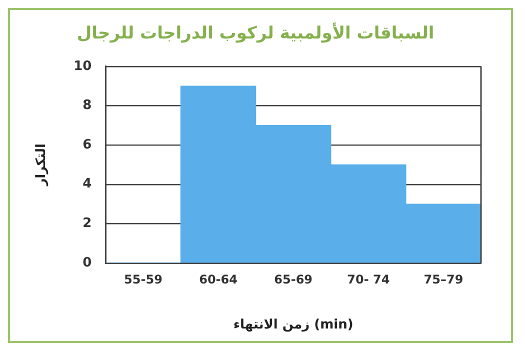 The height and width of the screenshot is (355, 525). Describe the element at coordinates (83, 66) in the screenshot. I see `y-tick-label: 10` at that location.